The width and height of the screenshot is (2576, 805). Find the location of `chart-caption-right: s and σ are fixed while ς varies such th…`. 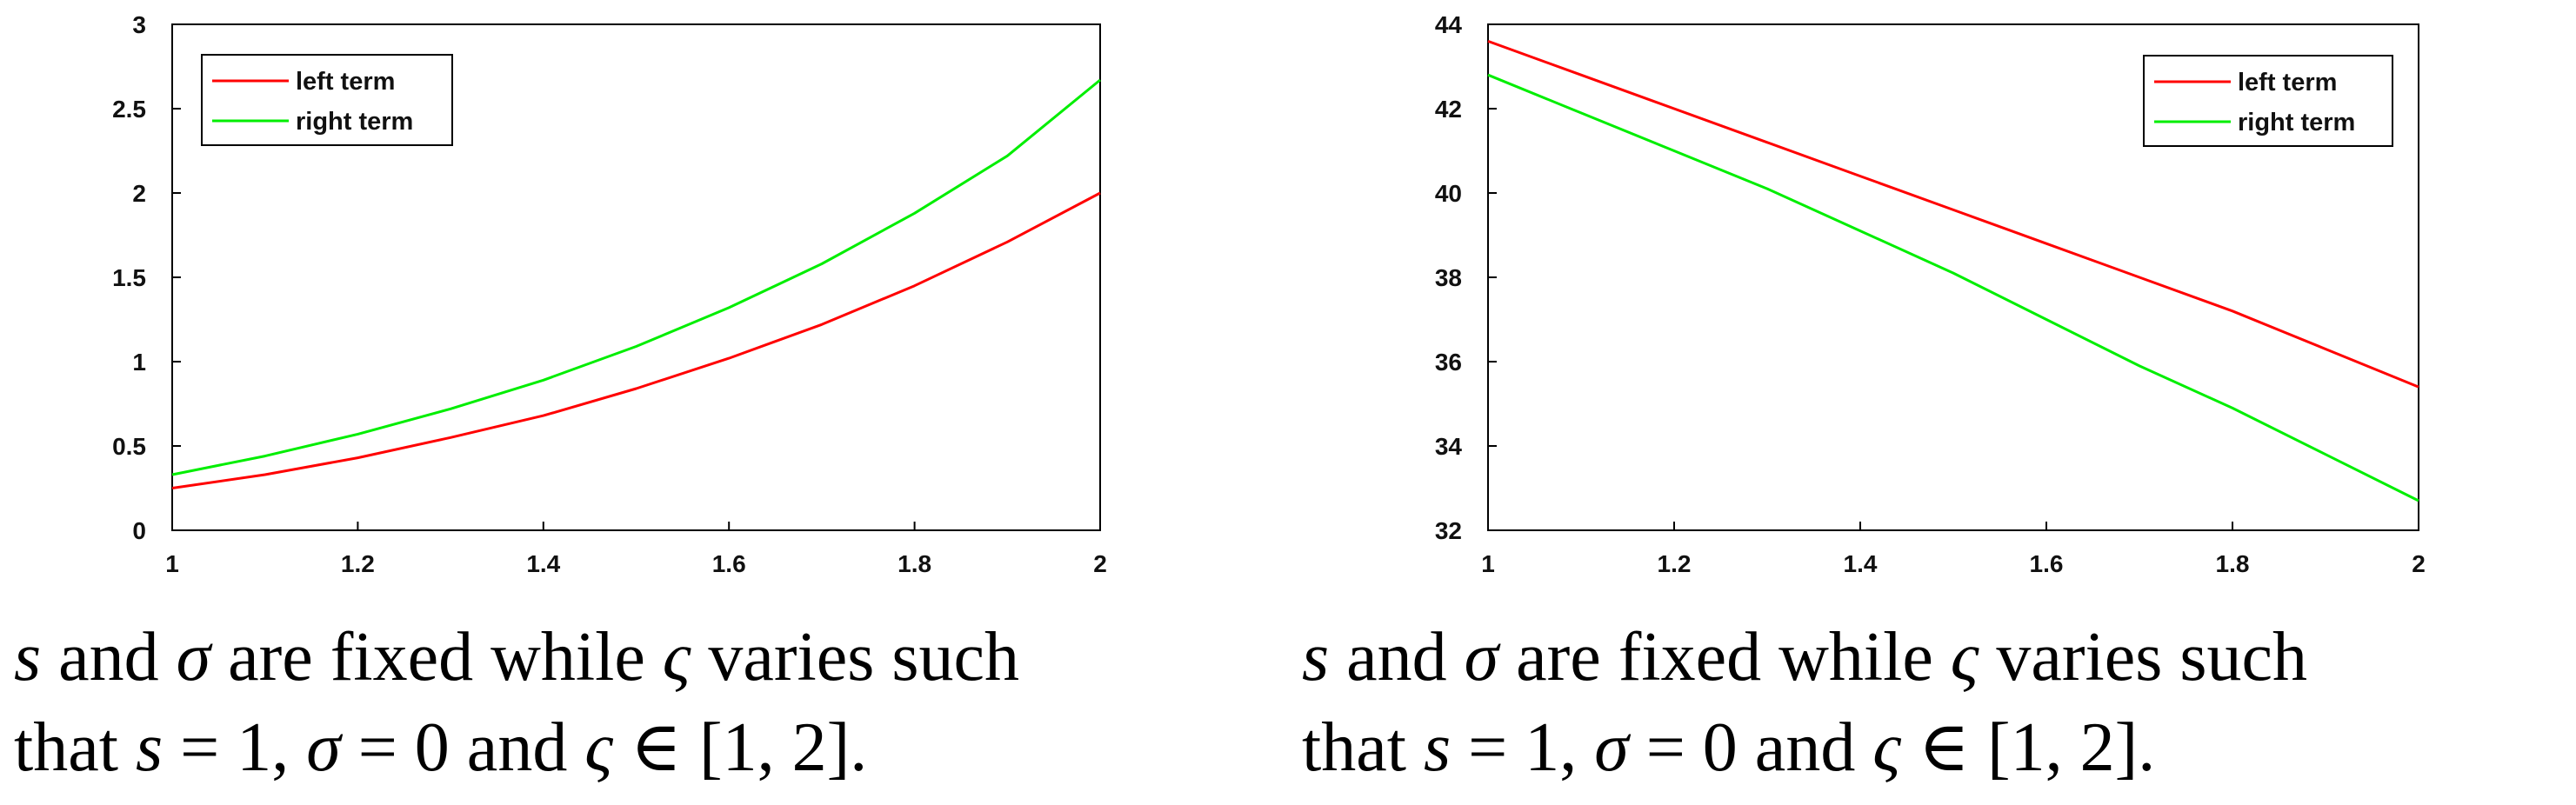

chart-caption-right: s and σ are fixed while ς varies such th… is located at coordinates (1937, 702).